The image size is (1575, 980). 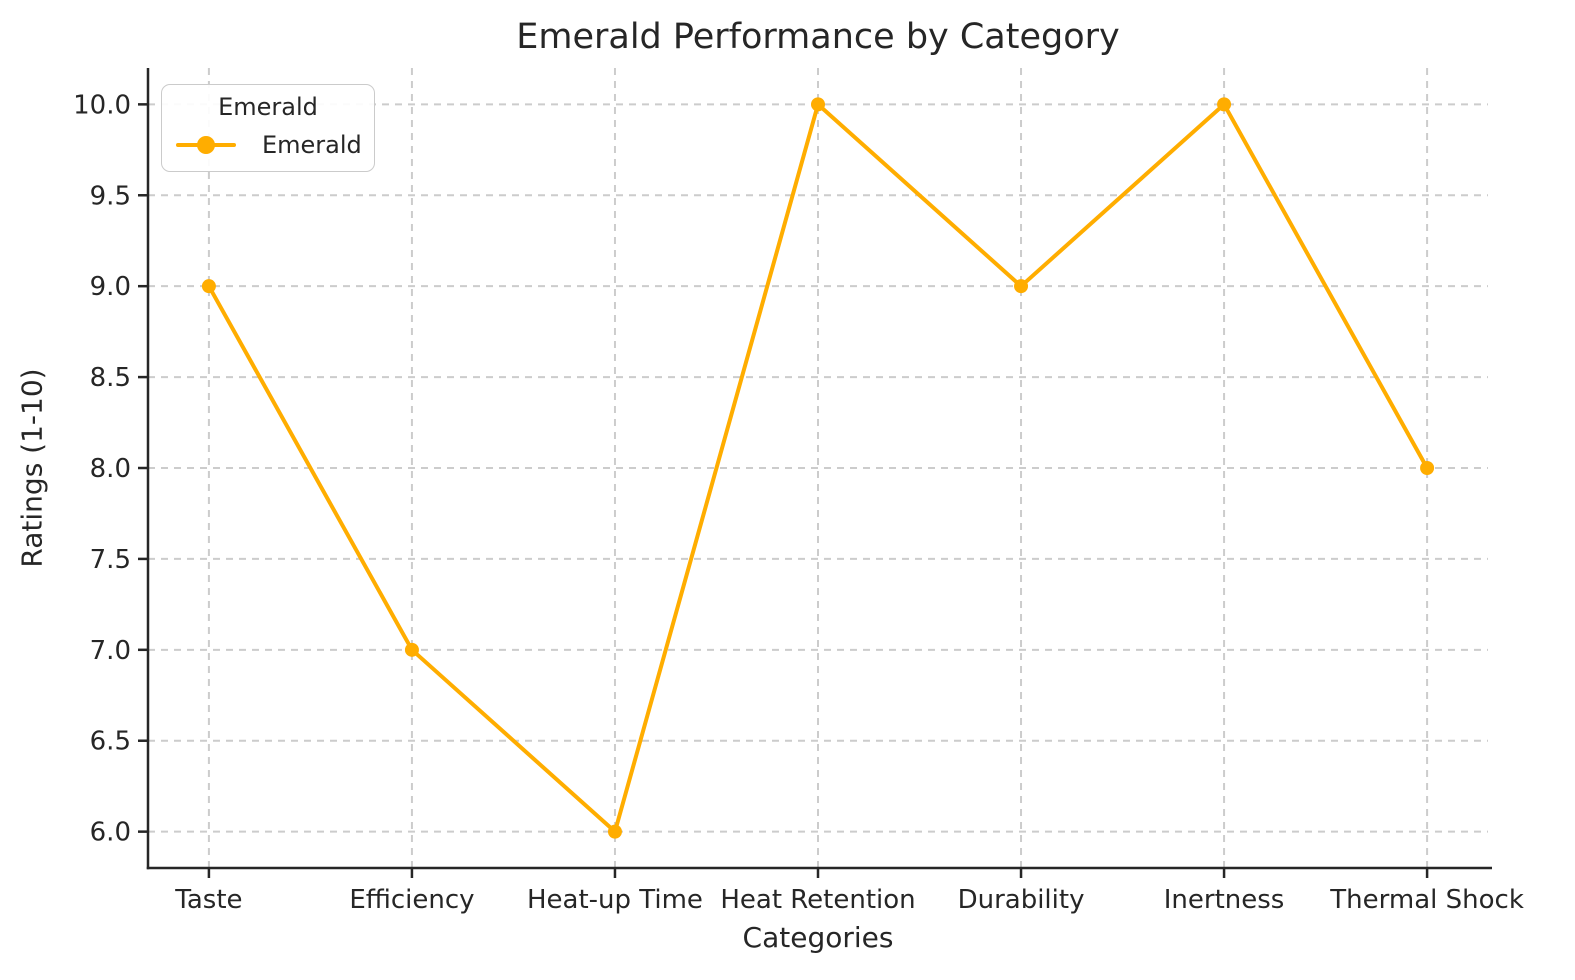 What do you see at coordinates (32, 468) in the screenshot?
I see `y-axis-label: Ratings (1-10)` at bounding box center [32, 468].